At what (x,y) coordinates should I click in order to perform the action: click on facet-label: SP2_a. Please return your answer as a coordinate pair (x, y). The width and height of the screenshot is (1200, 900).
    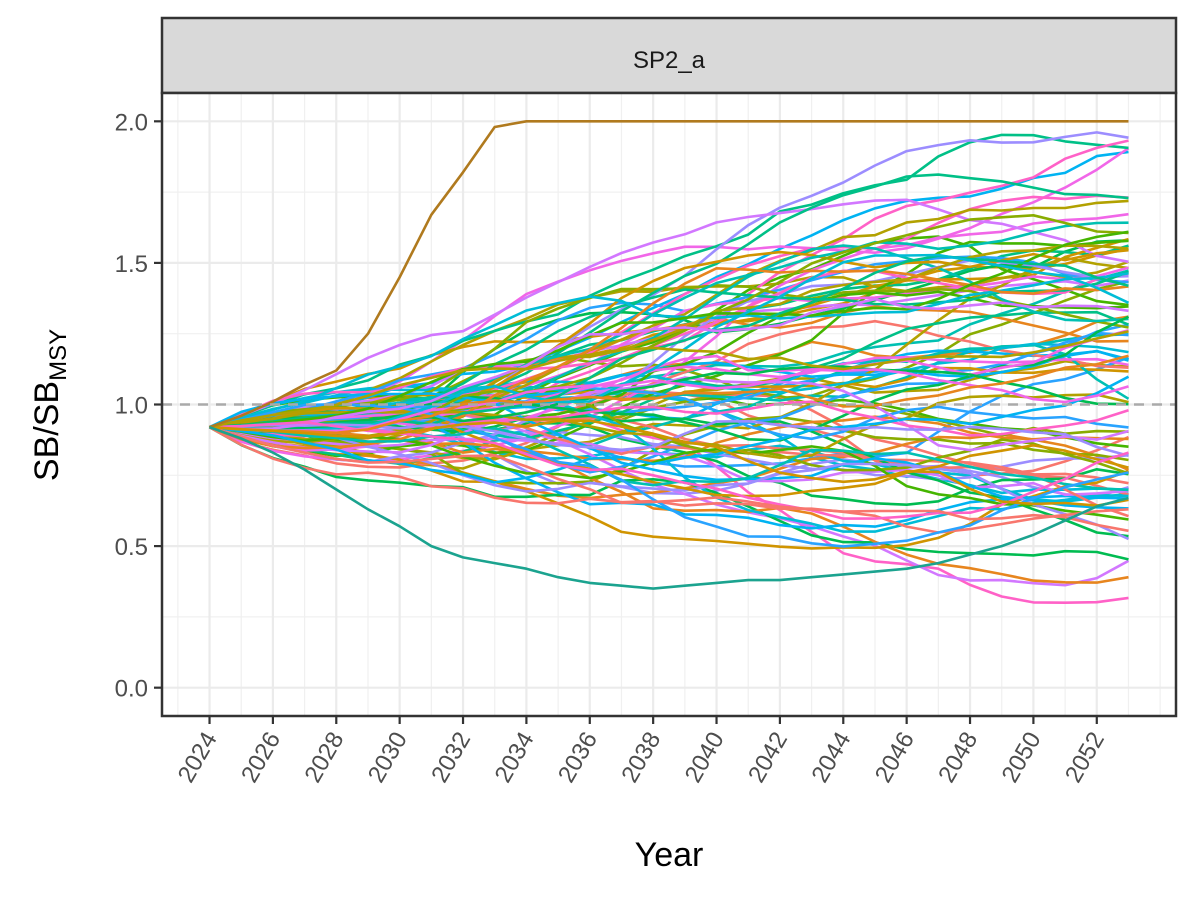
    Looking at the image, I should click on (669, 60).